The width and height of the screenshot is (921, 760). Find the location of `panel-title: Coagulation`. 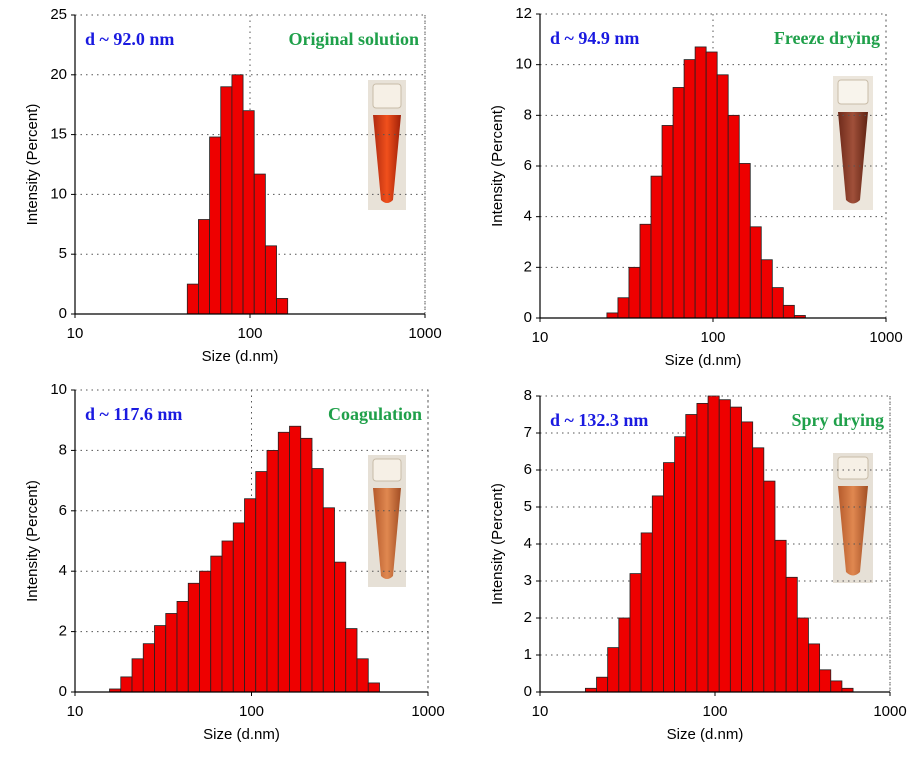

panel-title: Coagulation is located at coordinates (375, 414).